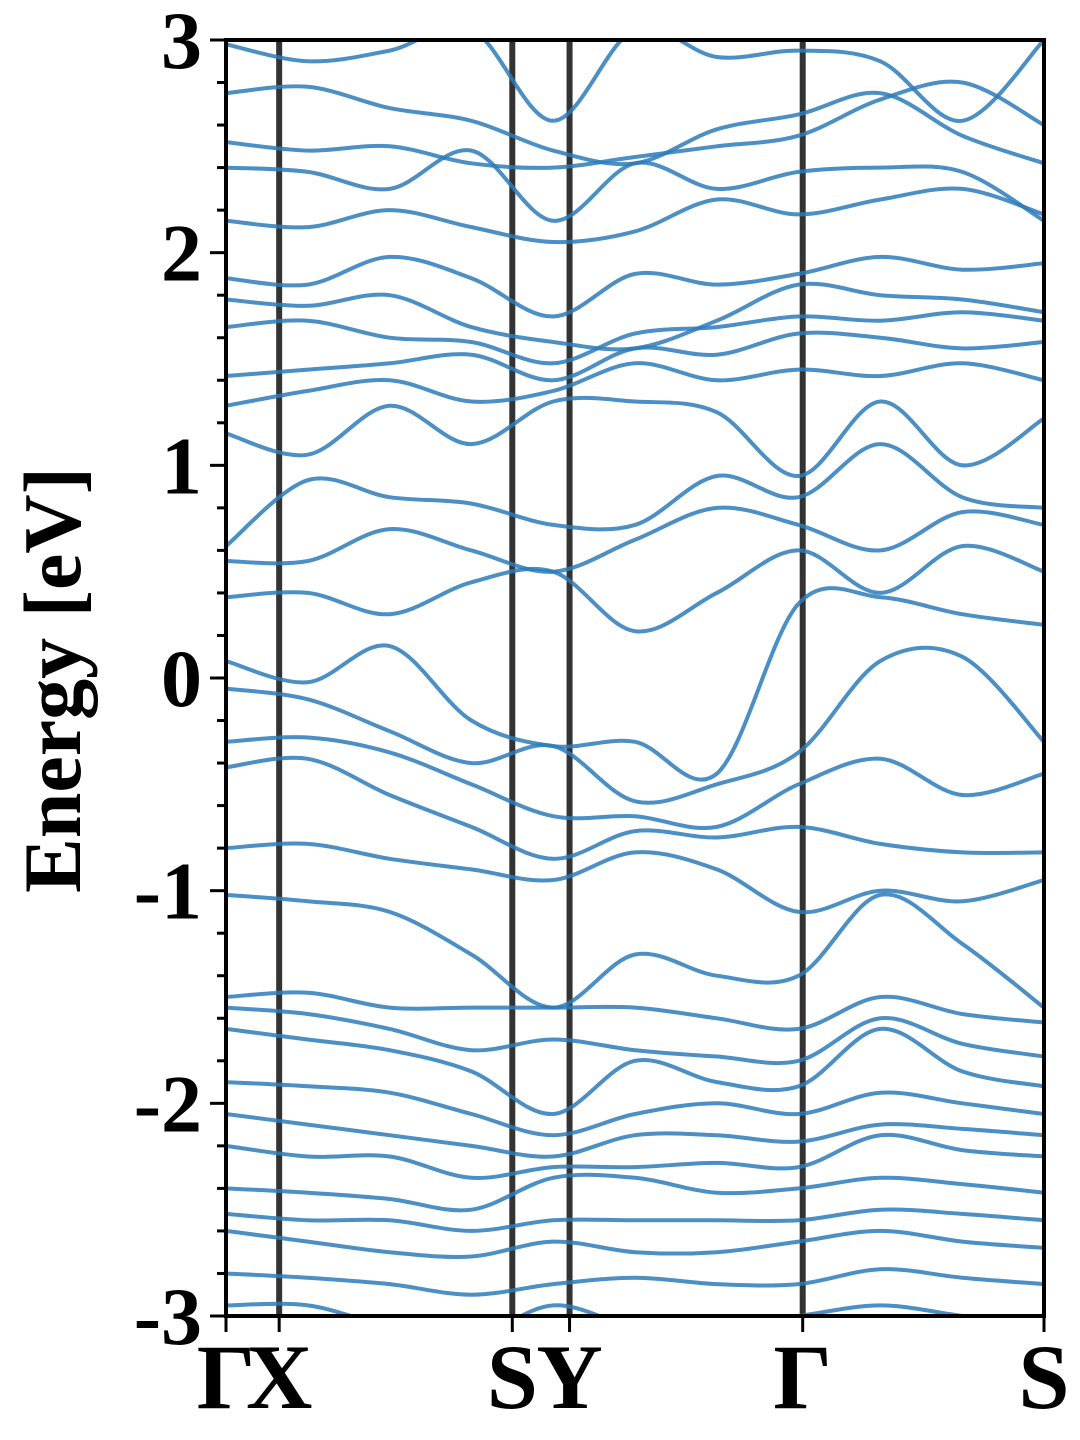 This screenshot has width=1080, height=1440. Describe the element at coordinates (512, 1377) in the screenshot. I see `x-tick-label-2: S` at that location.